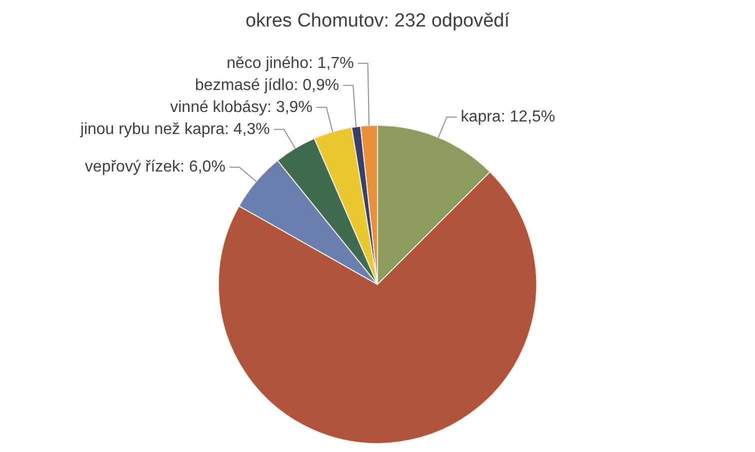 The image size is (755, 452). What do you see at coordinates (267, 85) in the screenshot?
I see `slice-label: bezmasé jídlo: 0,9%` at bounding box center [267, 85].